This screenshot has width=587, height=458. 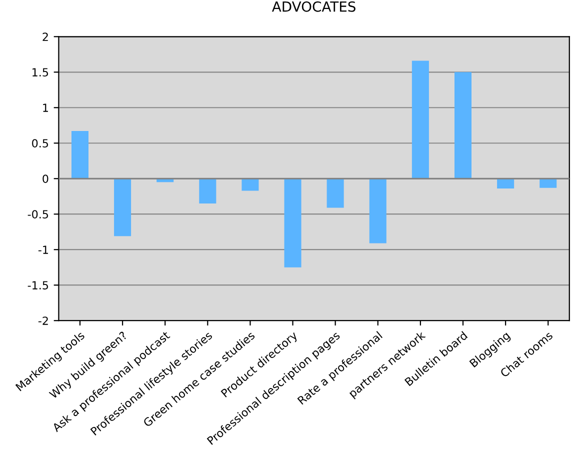 I want to click on y-tick-label: 0, so click(x=45, y=178).